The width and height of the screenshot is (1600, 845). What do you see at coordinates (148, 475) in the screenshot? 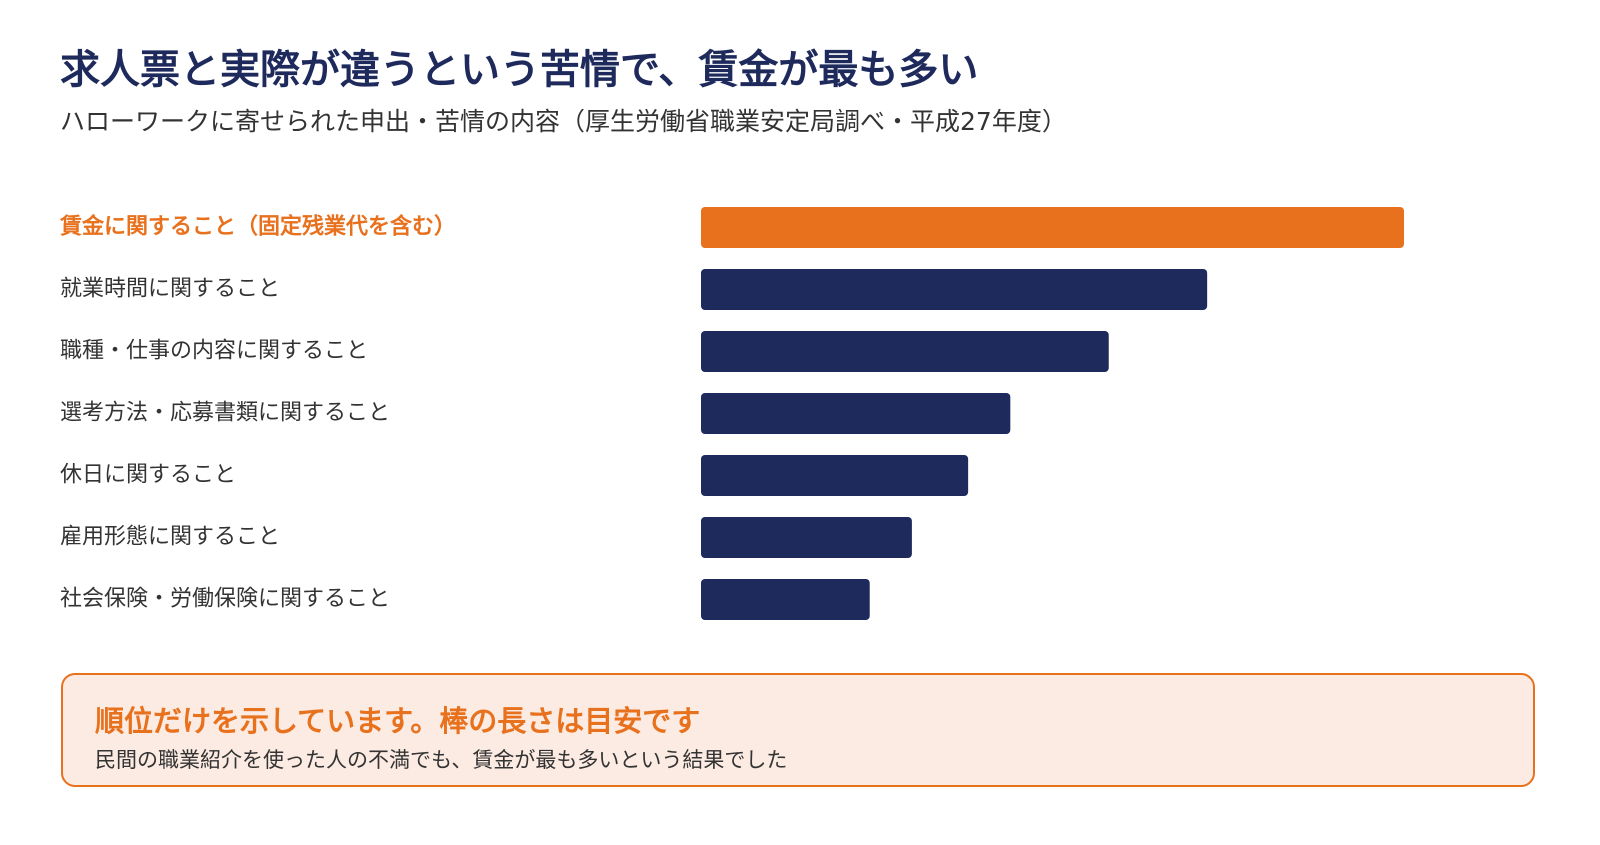
I see `category-label: 休日に関すること` at bounding box center [148, 475].